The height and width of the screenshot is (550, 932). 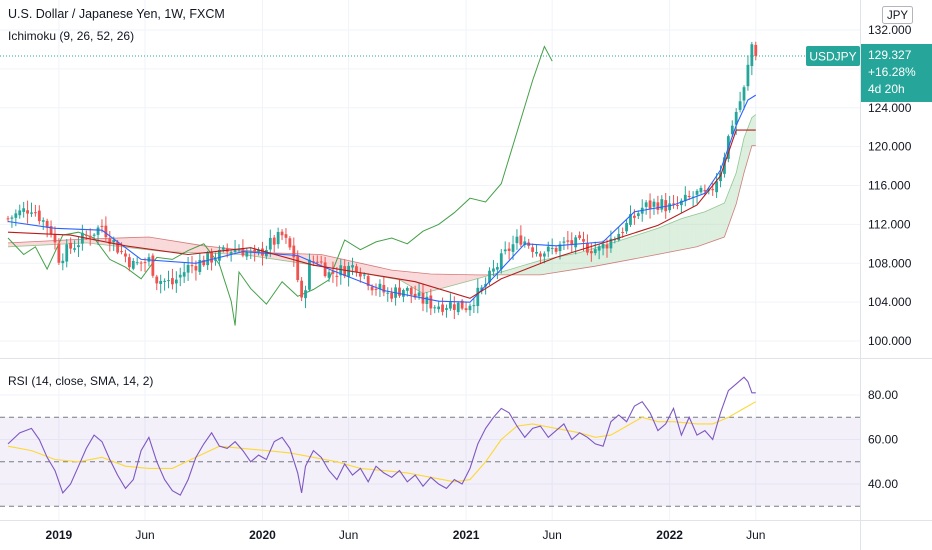 I want to click on symbol-tag-label: USDJPY, so click(x=832, y=56).